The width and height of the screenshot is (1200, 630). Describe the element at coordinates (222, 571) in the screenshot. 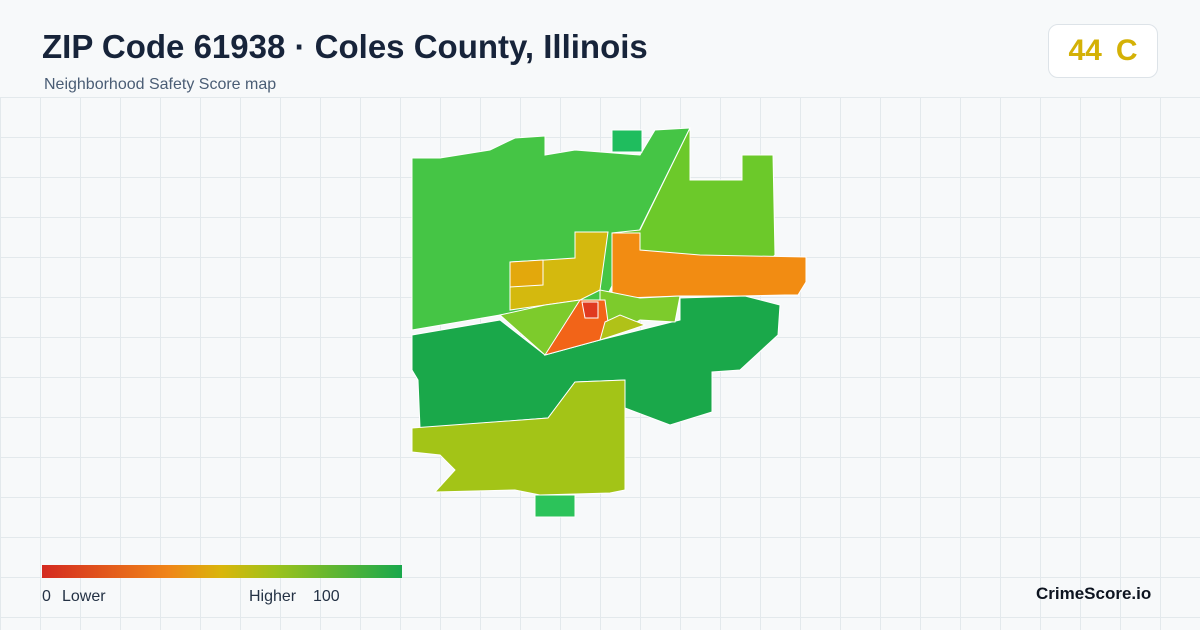

I see `legend-gradient` at that location.